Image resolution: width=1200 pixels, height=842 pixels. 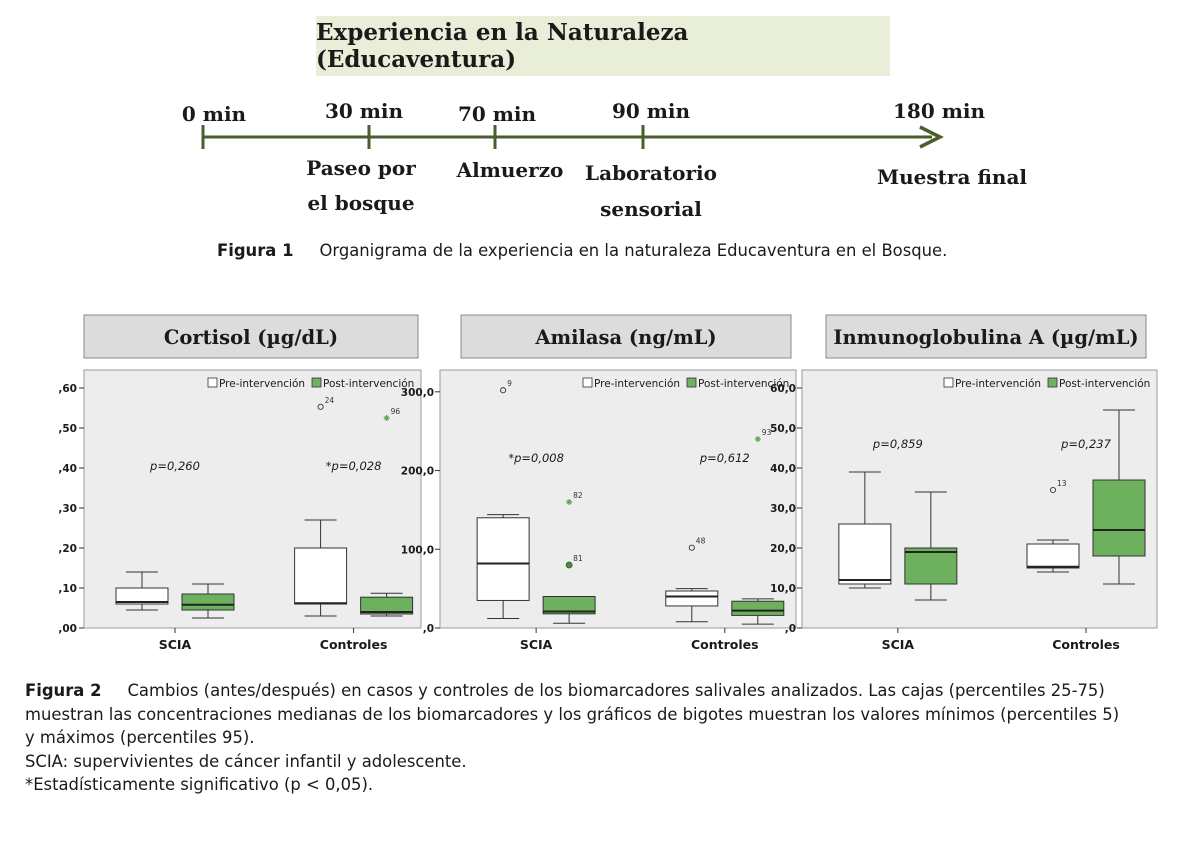 What do you see at coordinates (509, 383) in the screenshot?
I see `outlier-label: 9` at bounding box center [509, 383].